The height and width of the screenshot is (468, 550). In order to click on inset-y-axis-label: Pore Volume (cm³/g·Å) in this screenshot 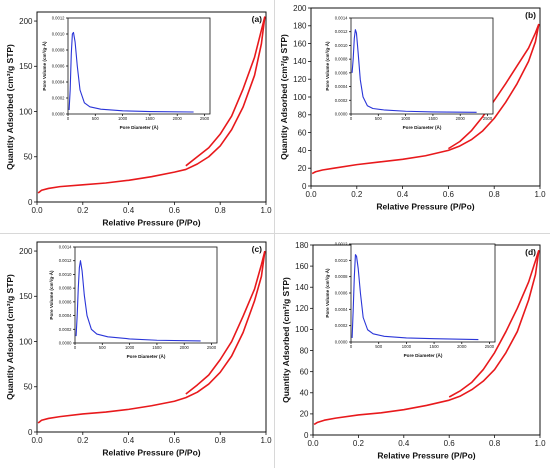, I will do `click(327, 66)`.